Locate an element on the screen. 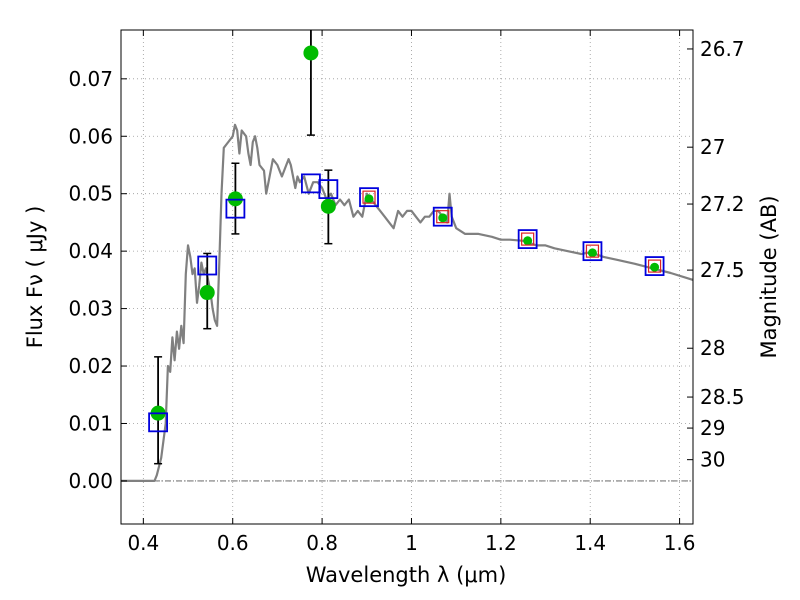 This screenshot has width=800, height=600. y-tick-label: 0.07 is located at coordinates (90, 79).